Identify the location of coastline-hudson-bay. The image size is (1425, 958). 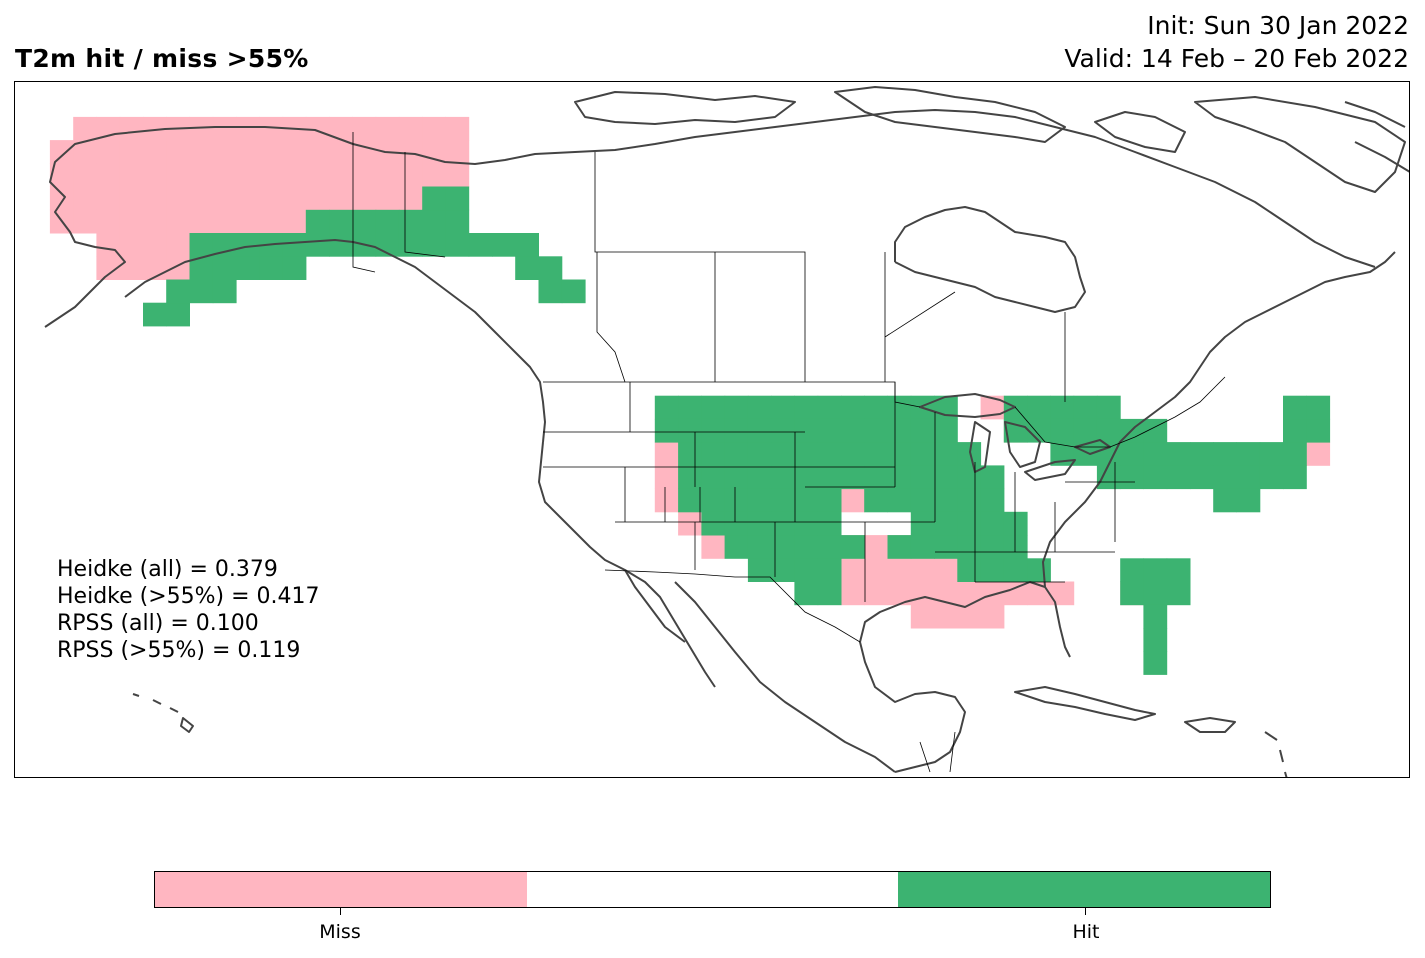
(990, 259).